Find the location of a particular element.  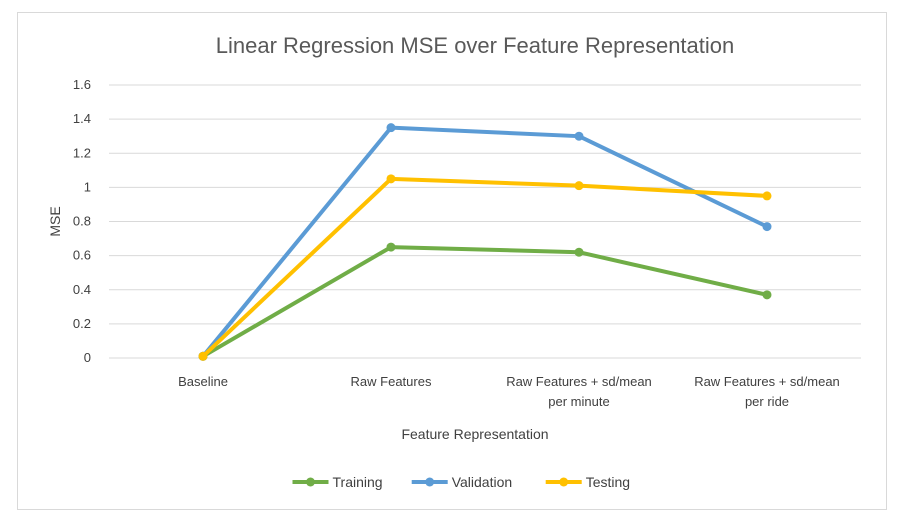

y-tick-label: 0.8 is located at coordinates (82, 221).